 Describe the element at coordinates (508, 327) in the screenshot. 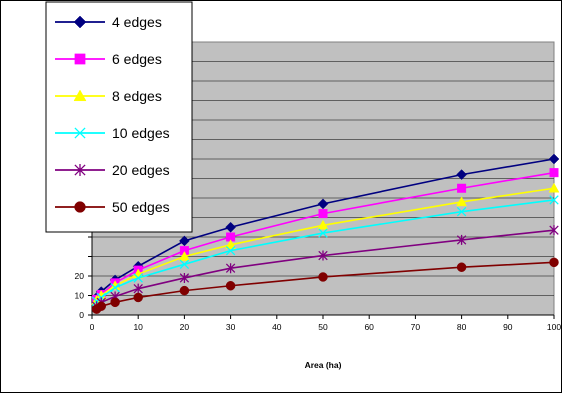

I see `x-tick-label-90: 90` at that location.